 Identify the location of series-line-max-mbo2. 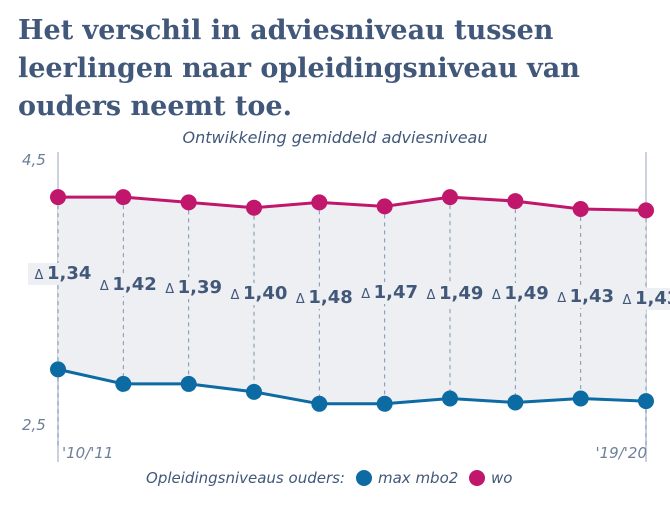
(352, 386).